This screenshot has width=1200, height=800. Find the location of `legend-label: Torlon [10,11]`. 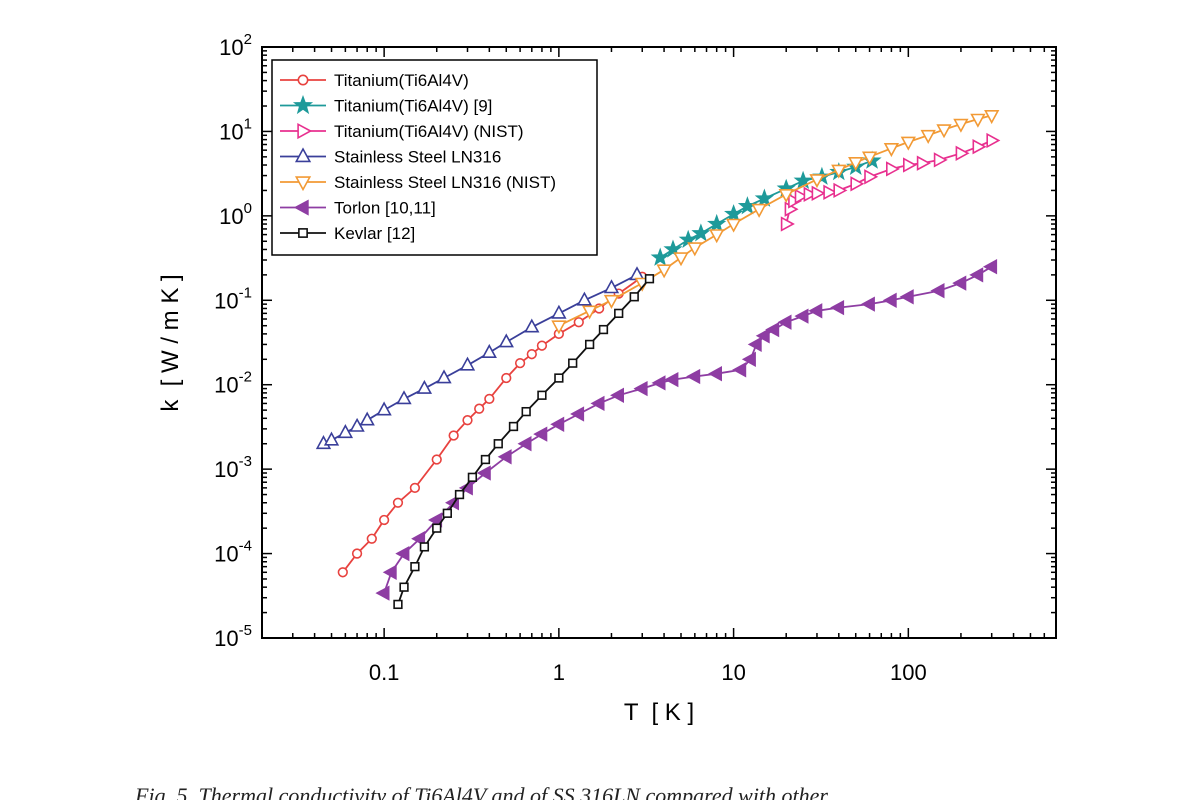

legend-label: Torlon [10,11] is located at coordinates (385, 208).